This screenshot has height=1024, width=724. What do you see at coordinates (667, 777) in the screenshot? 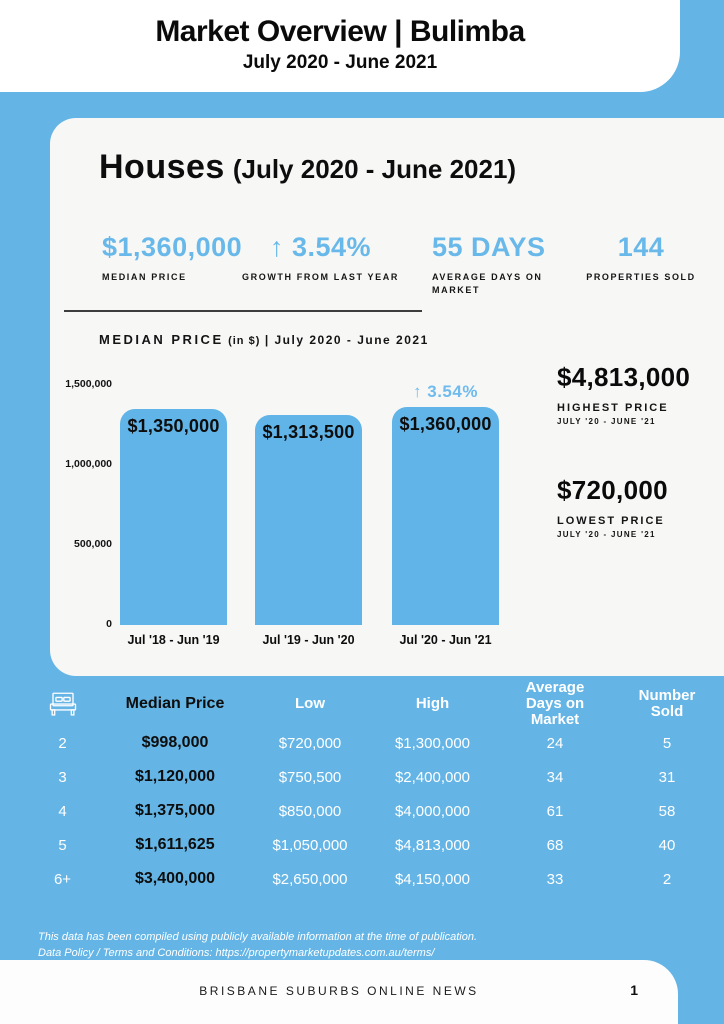
I see `cell-sold: 31` at bounding box center [667, 777].